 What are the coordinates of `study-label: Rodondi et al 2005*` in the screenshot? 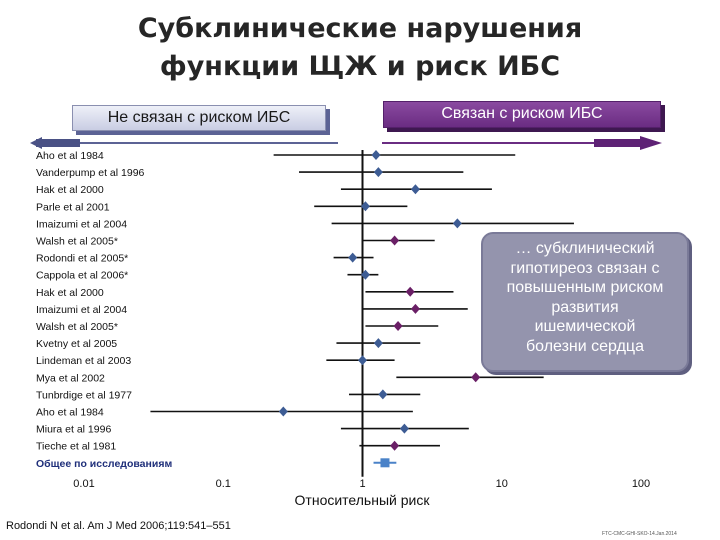 It's located at (82, 259).